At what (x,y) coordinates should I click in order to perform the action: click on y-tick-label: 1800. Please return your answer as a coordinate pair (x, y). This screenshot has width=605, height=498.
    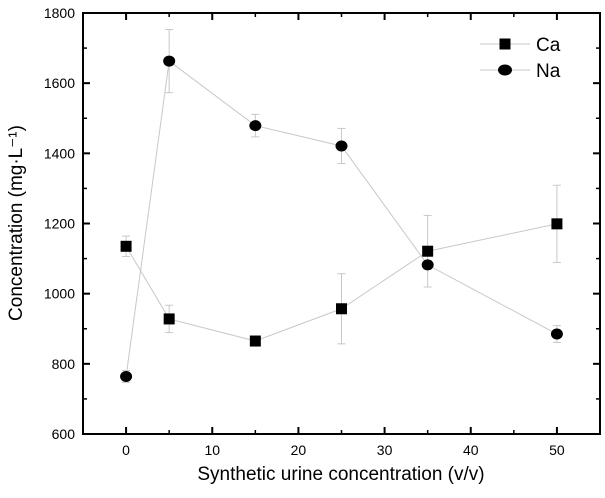
    Looking at the image, I should click on (59, 13).